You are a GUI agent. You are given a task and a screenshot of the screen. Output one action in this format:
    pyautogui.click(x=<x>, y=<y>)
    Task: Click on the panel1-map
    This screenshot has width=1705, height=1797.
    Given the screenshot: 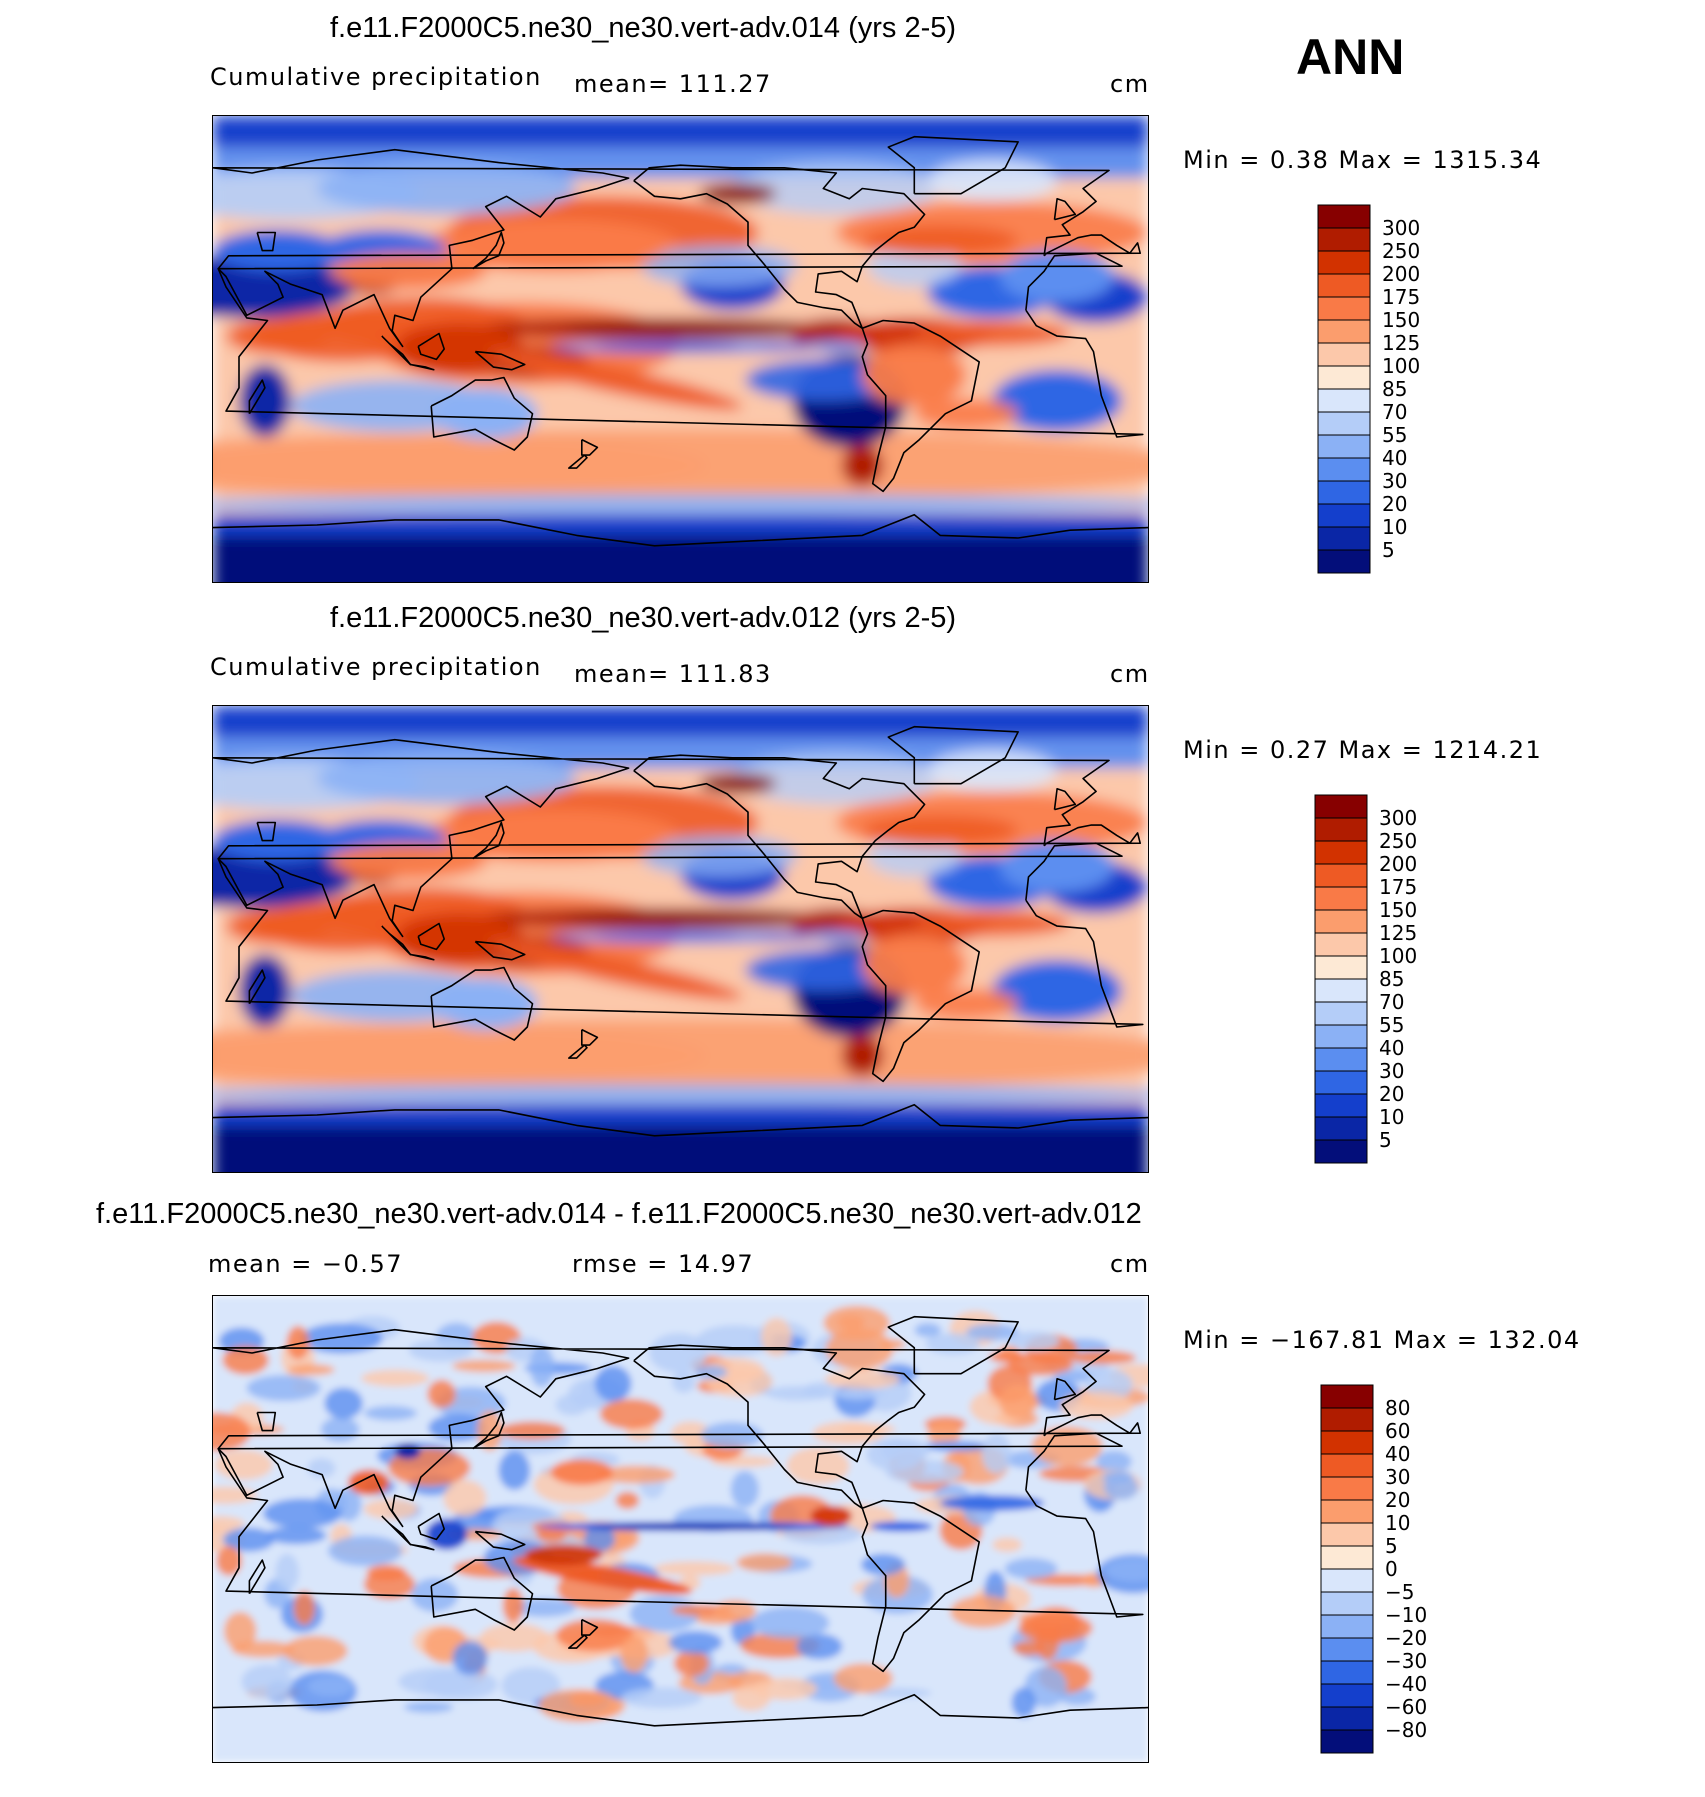 What is the action you would take?
    pyautogui.click(x=680, y=349)
    